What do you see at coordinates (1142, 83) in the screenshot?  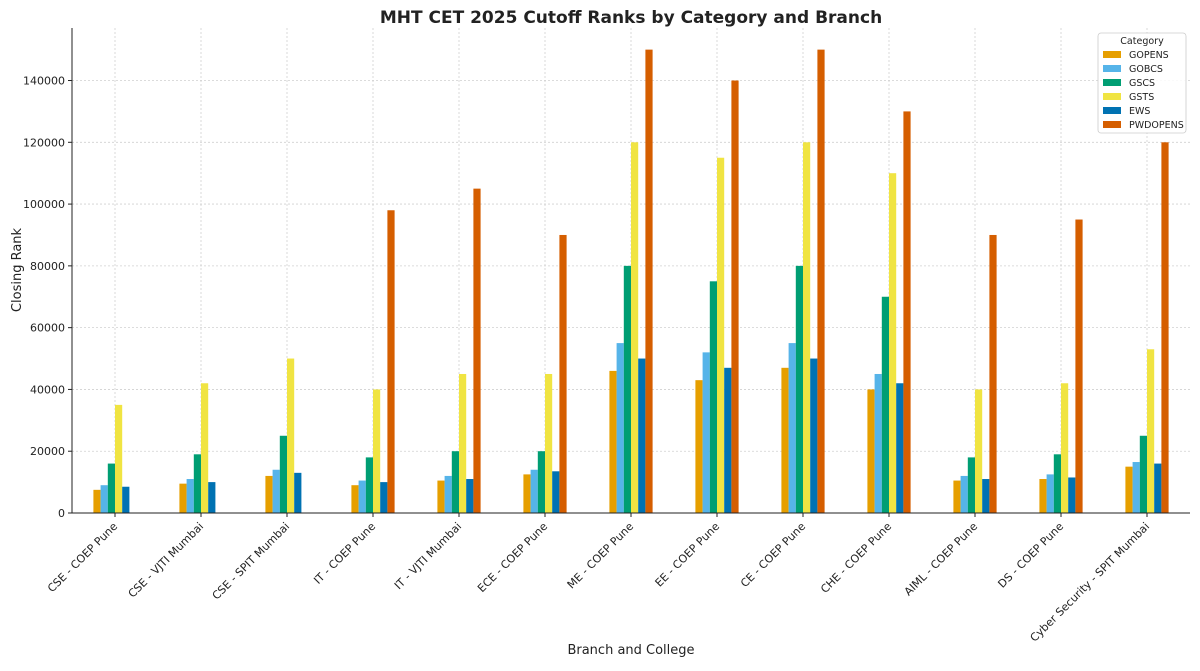 I see `legend: Category GOPENS GOBCS GSCS GSTS EWS PWDOPENS` at bounding box center [1142, 83].